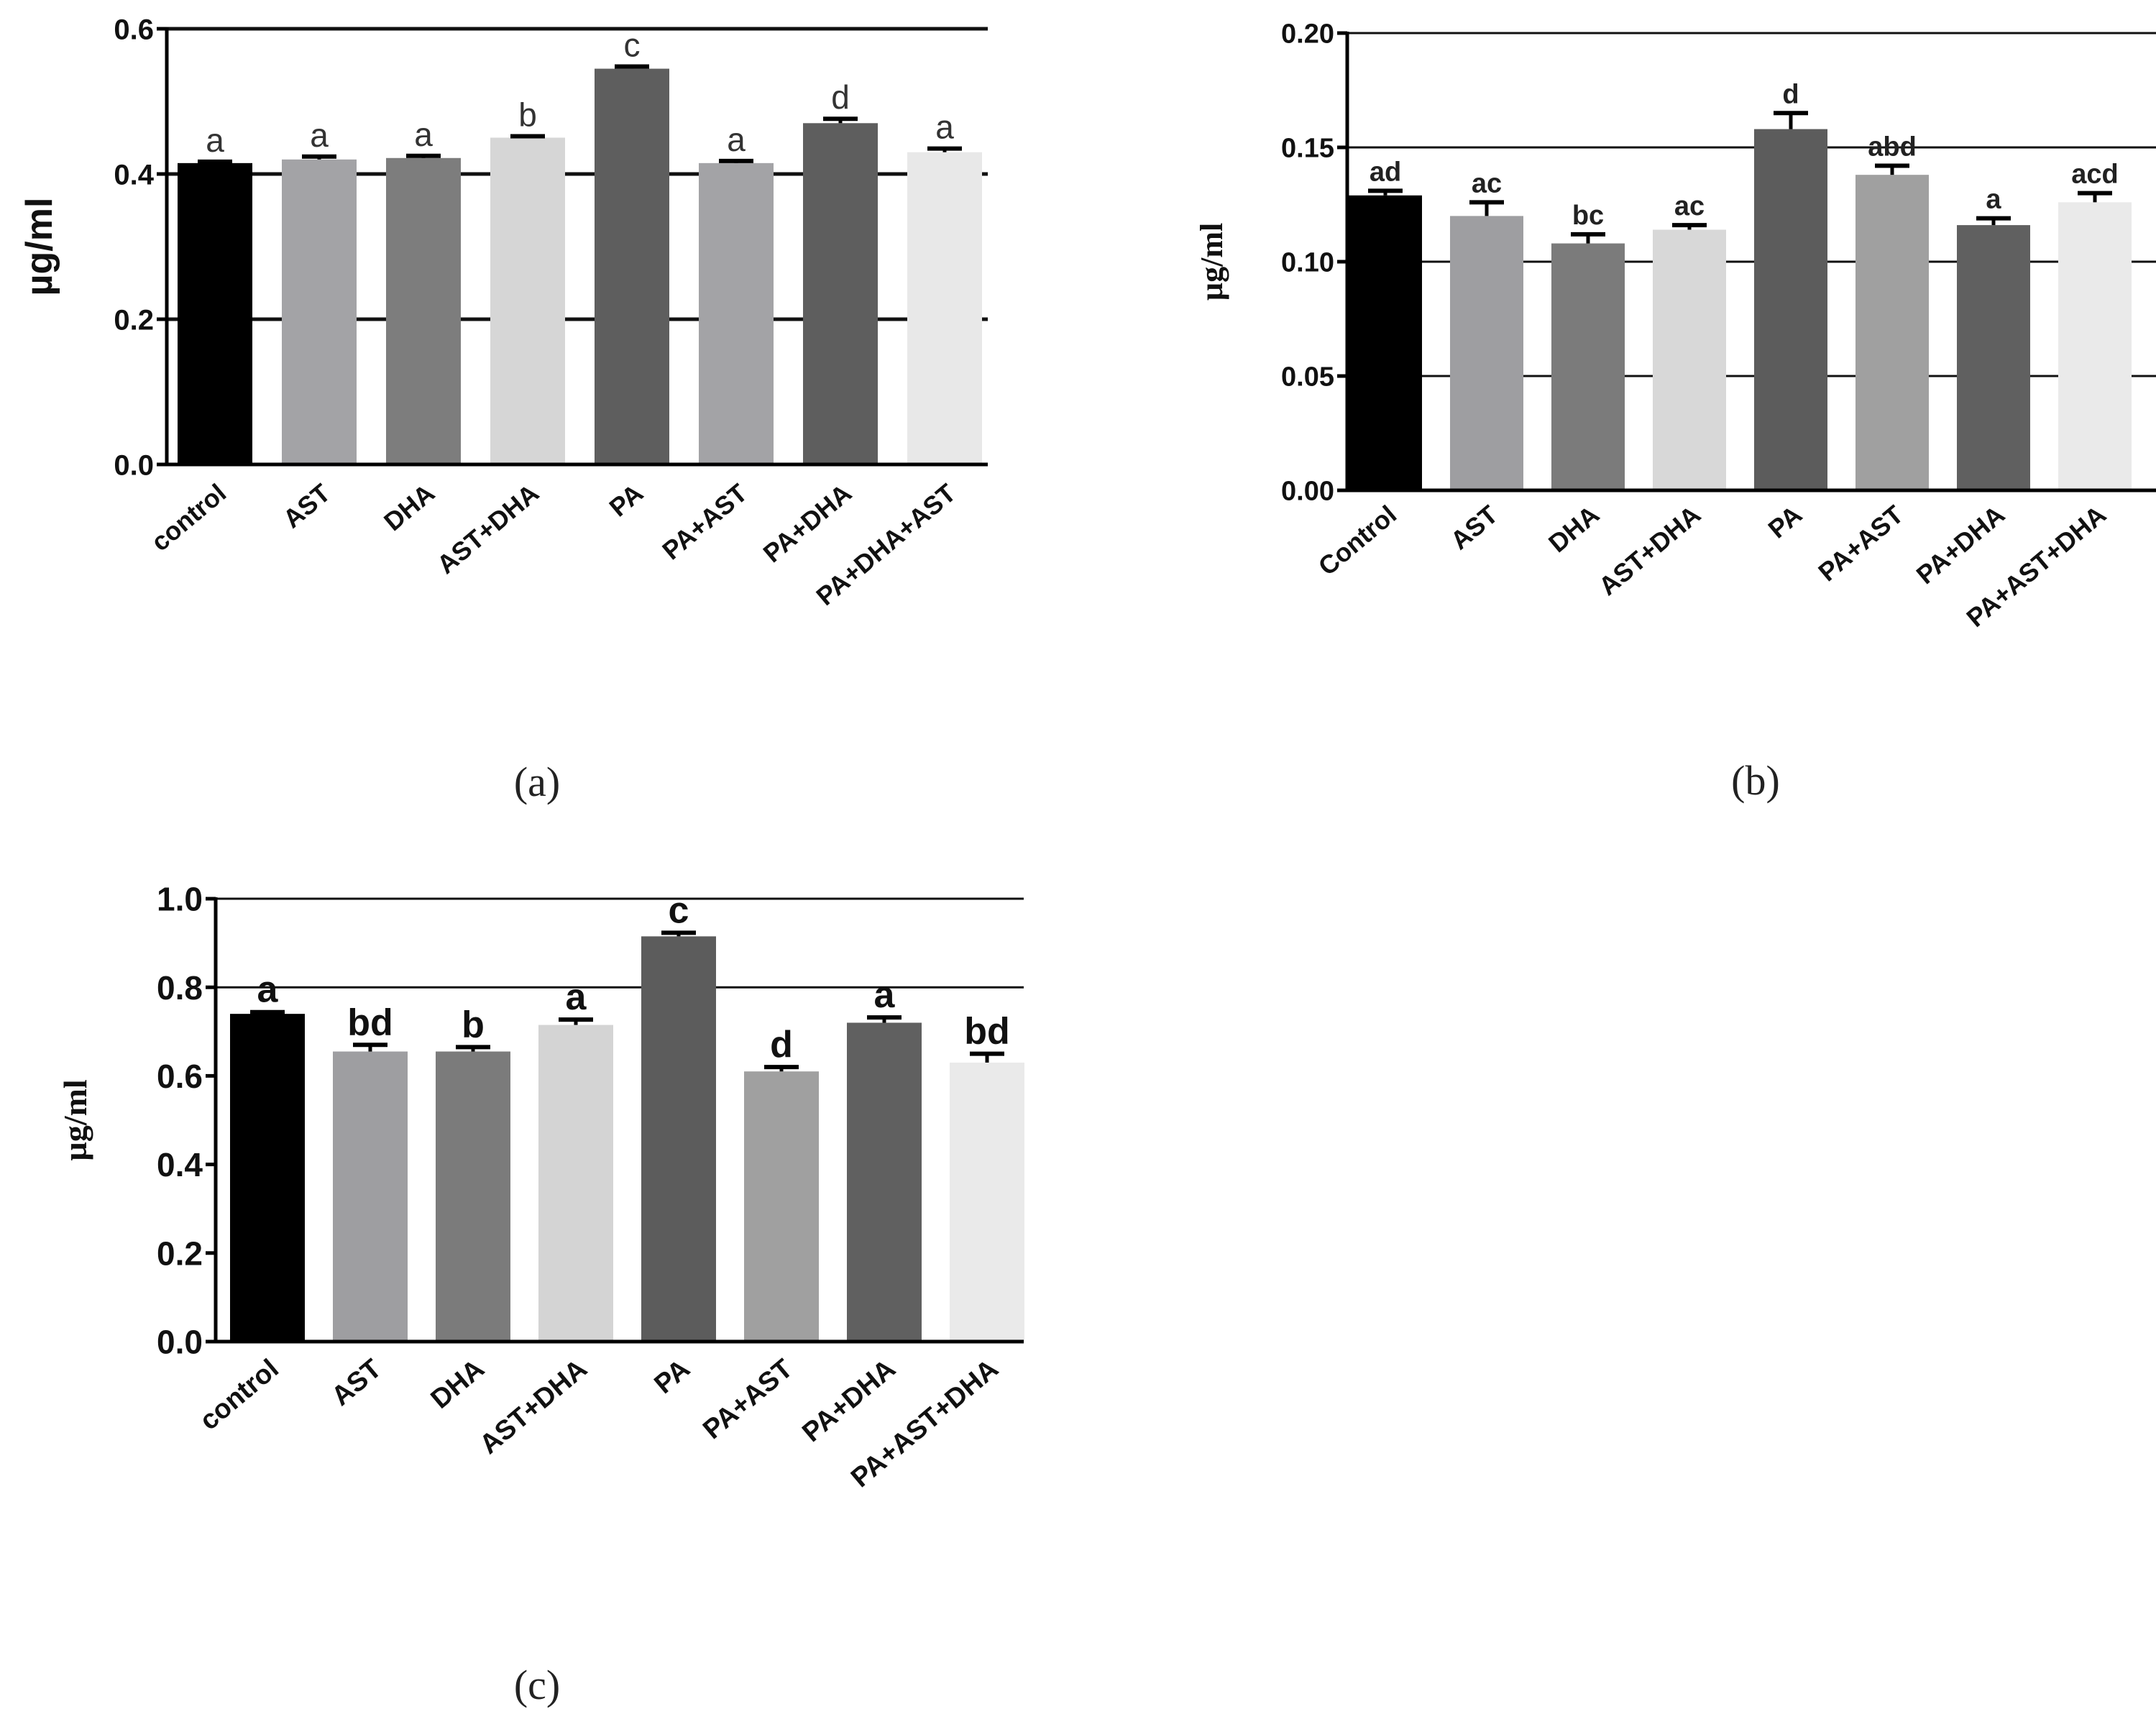  What do you see at coordinates (537, 782) in the screenshot?
I see `caption-a: (a)` at bounding box center [537, 782].